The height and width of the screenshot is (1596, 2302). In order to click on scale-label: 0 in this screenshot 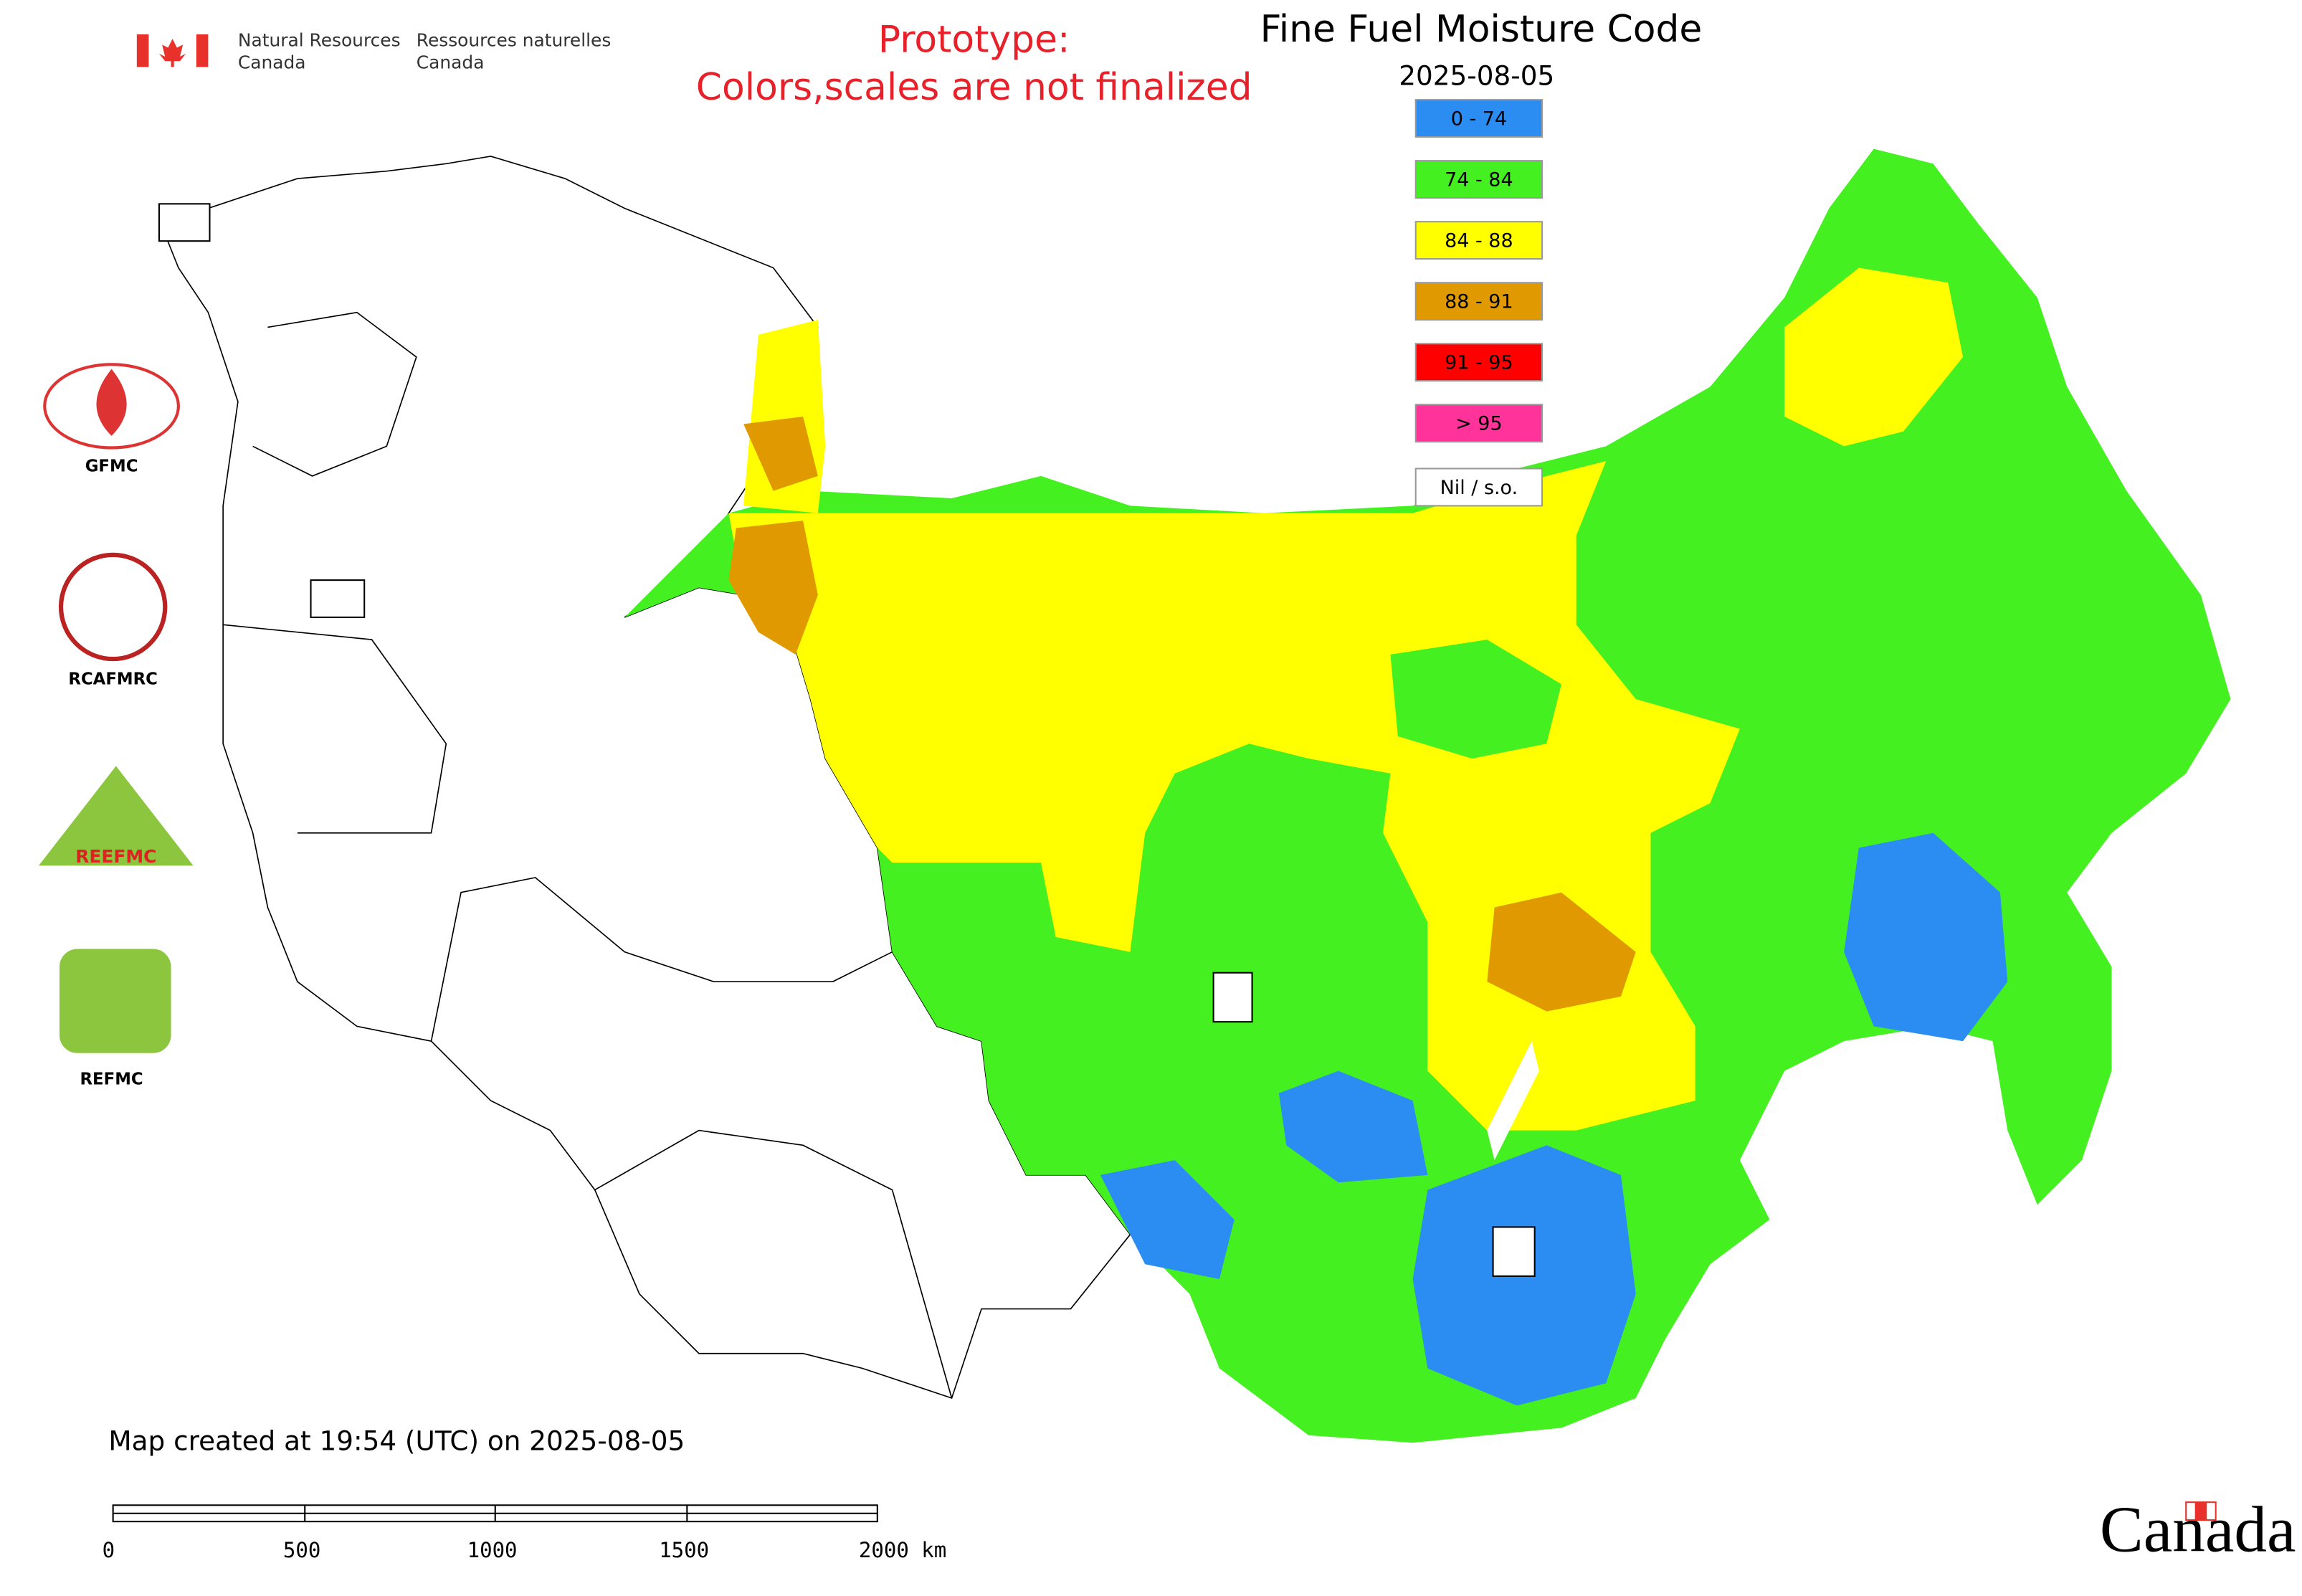, I will do `click(109, 1550)`.